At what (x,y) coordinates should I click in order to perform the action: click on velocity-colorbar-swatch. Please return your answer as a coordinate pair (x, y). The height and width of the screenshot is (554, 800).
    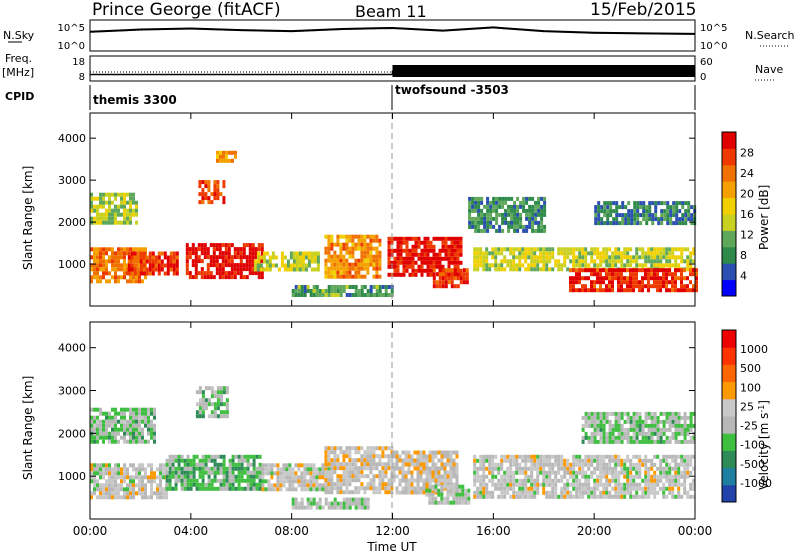
    Looking at the image, I should click on (729, 356).